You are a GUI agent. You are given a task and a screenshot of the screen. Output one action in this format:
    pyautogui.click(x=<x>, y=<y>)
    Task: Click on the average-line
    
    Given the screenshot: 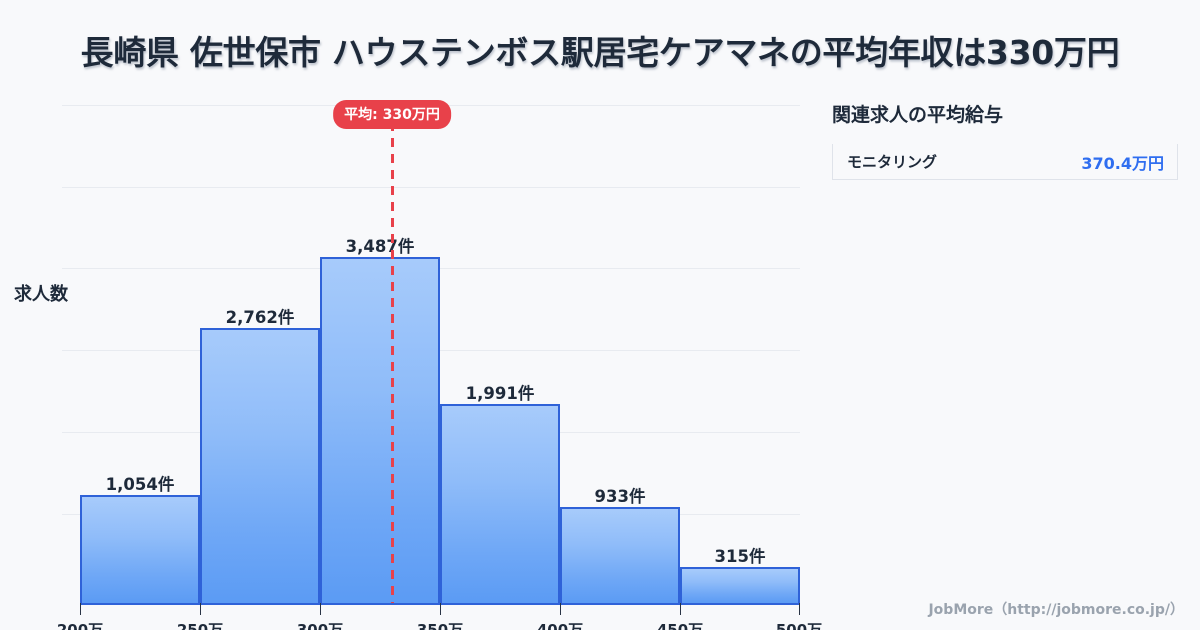 What is the action you would take?
    pyautogui.click(x=392, y=362)
    